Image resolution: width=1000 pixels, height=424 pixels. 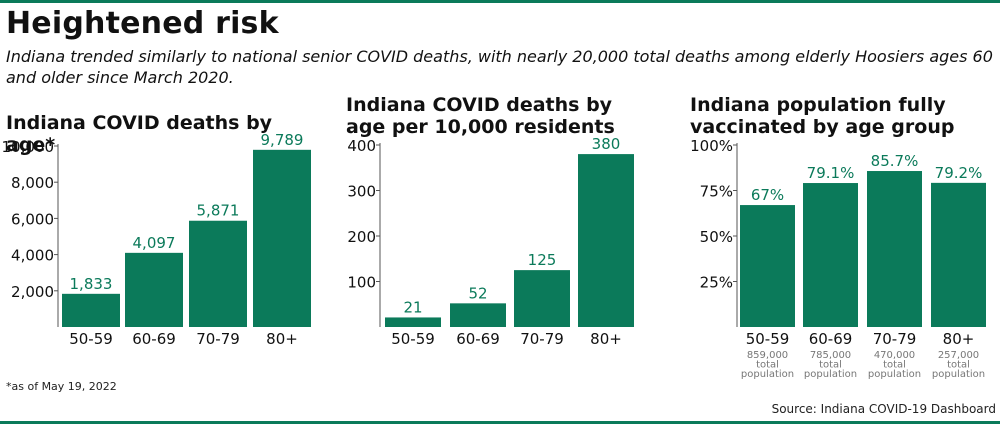 I want to click on chart-3-y-tick-label: 25%, so click(x=716, y=283).